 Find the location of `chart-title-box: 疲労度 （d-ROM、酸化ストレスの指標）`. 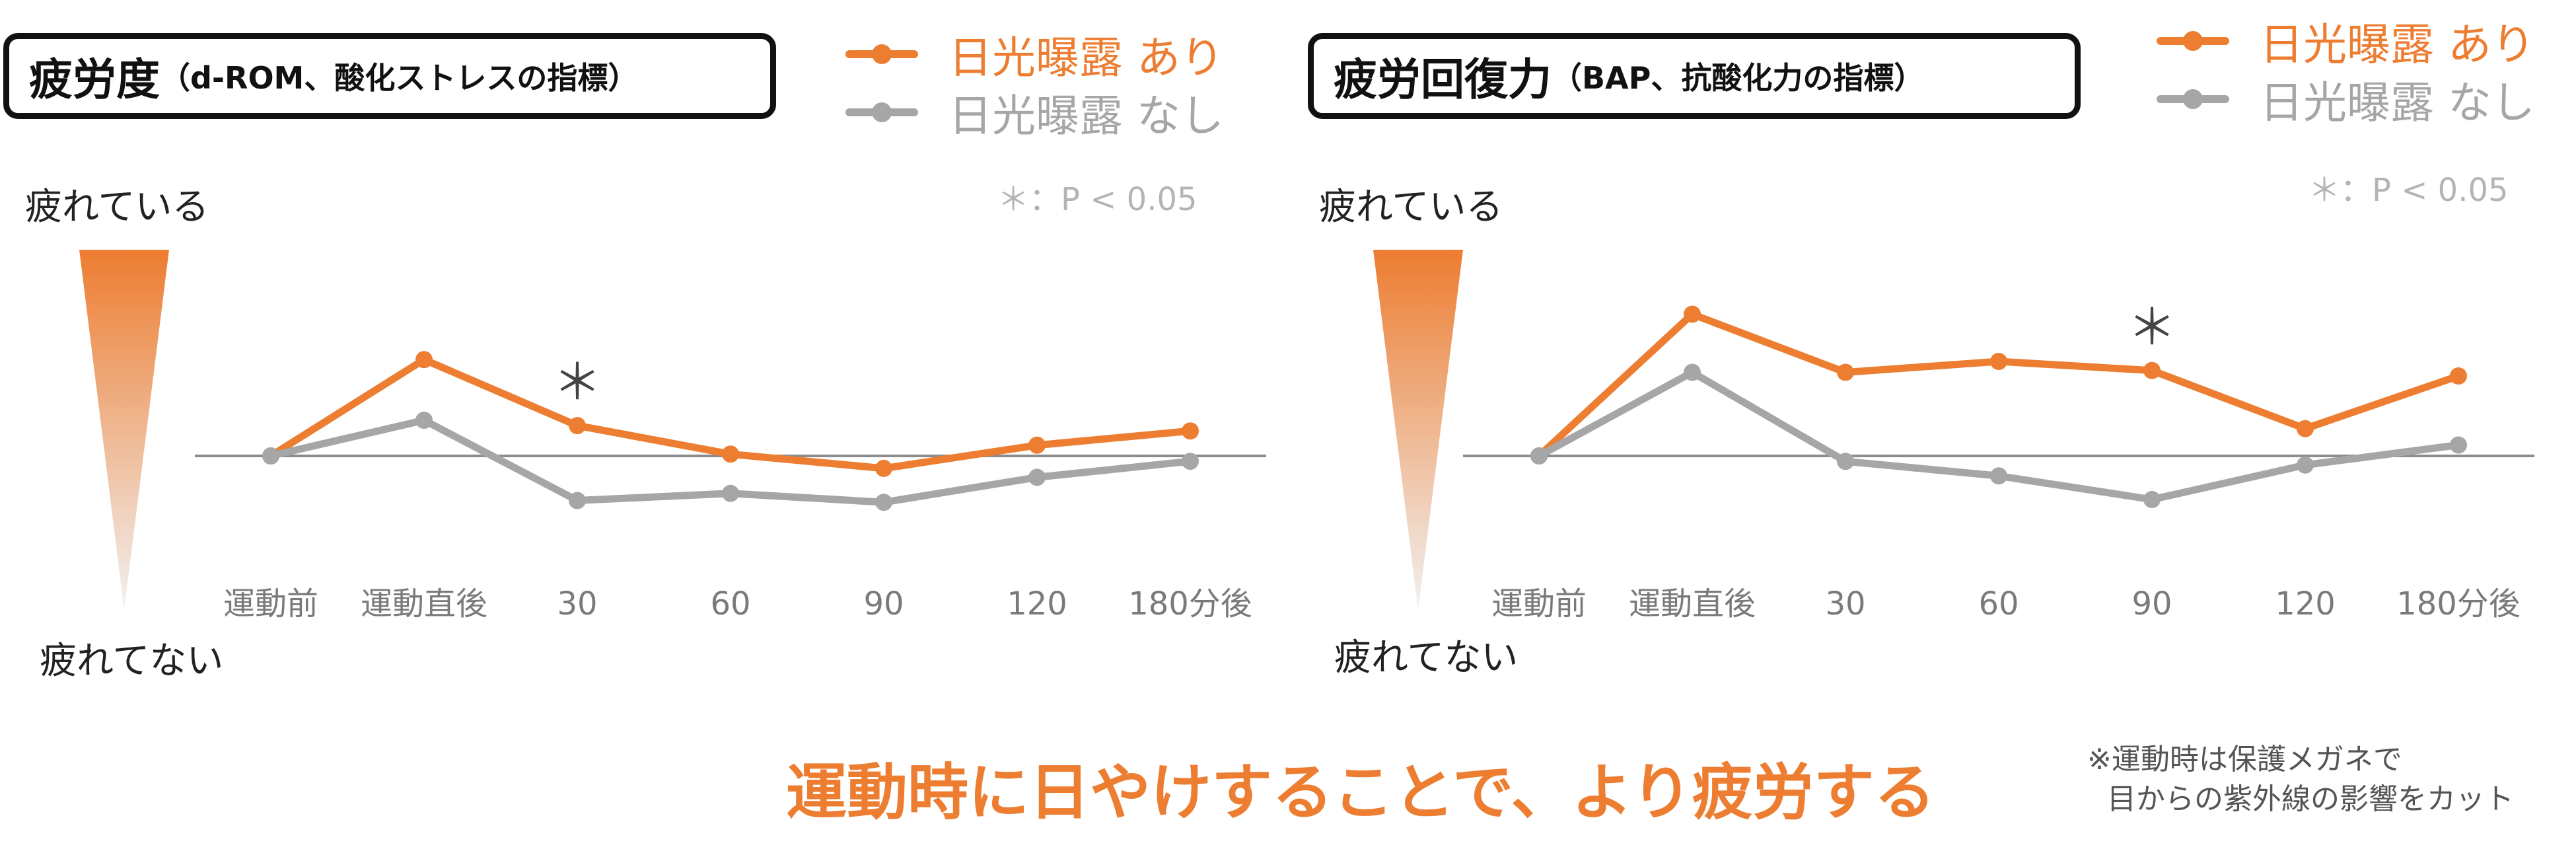

chart-title-box: 疲労度 （d-ROM、酸化ストレスの指標） is located at coordinates (390, 76).